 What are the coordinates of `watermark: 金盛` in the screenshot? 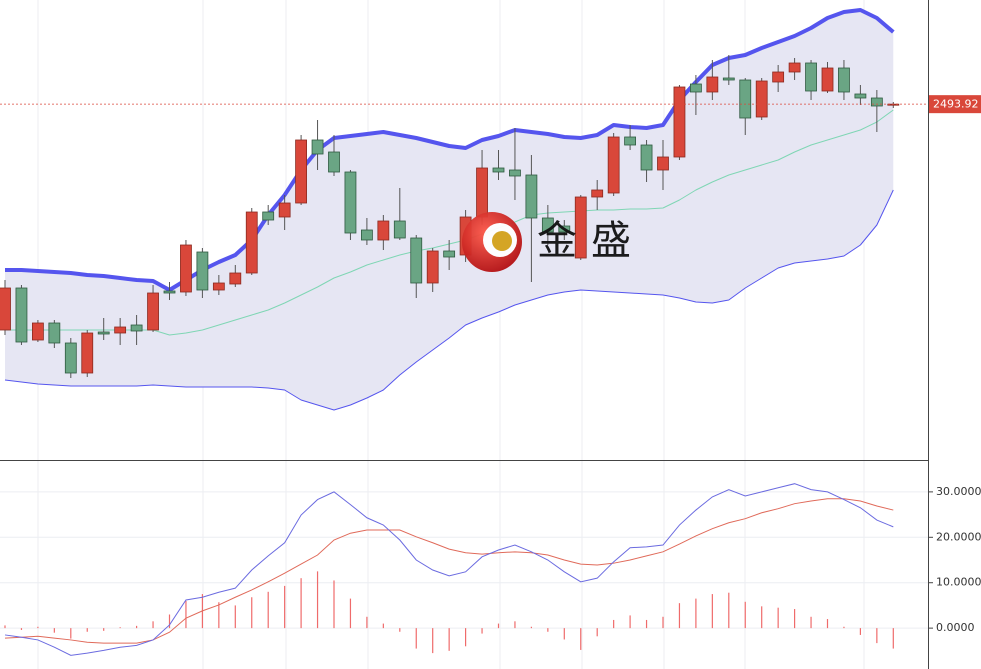 It's located at (553, 242).